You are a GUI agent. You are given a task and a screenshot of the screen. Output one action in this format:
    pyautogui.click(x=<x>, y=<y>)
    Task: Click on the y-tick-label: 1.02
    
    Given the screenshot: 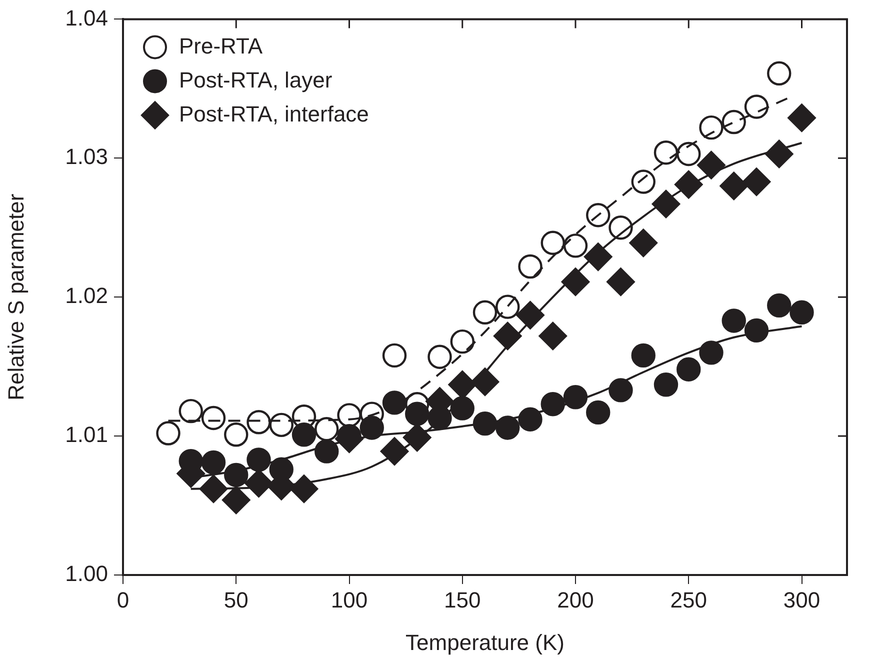 What is the action you would take?
    pyautogui.click(x=86, y=295)
    